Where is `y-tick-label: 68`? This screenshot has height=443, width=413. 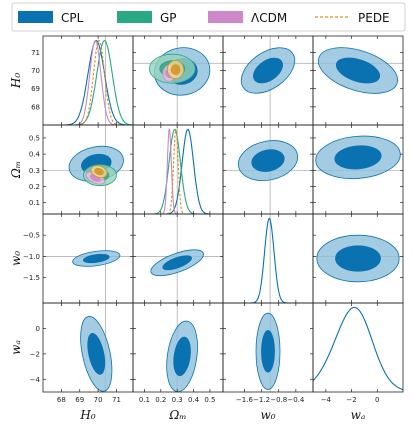
y-tick-label: 68 is located at coordinates (35, 107).